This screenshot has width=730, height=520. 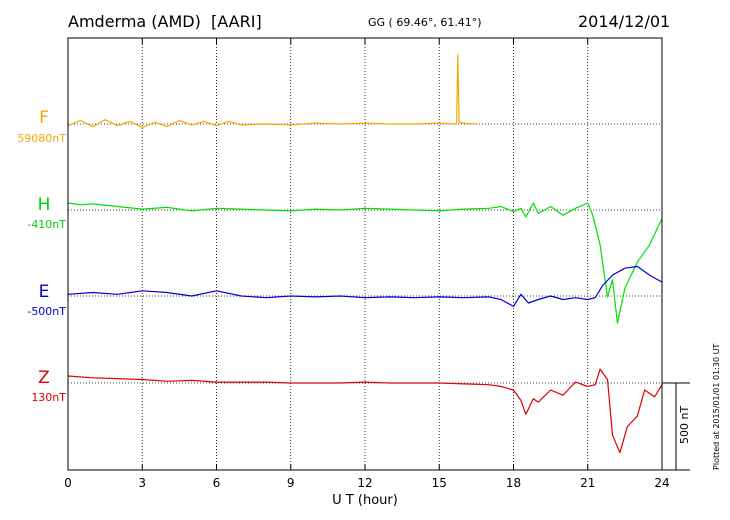 What do you see at coordinates (662, 264) in the screenshot?
I see `x-tick-24: 24` at bounding box center [662, 264].